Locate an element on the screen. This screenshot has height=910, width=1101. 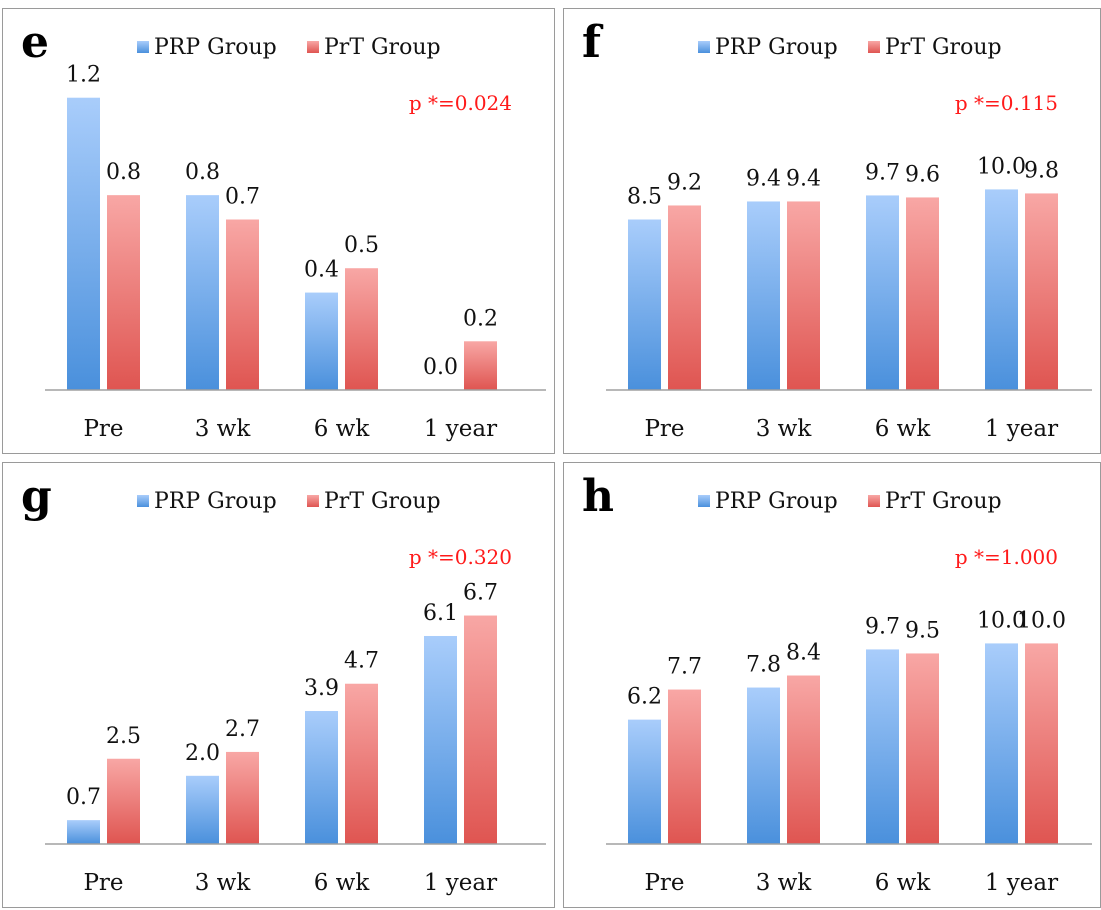
data-label-prp-3: 0.0 is located at coordinates (440, 367).